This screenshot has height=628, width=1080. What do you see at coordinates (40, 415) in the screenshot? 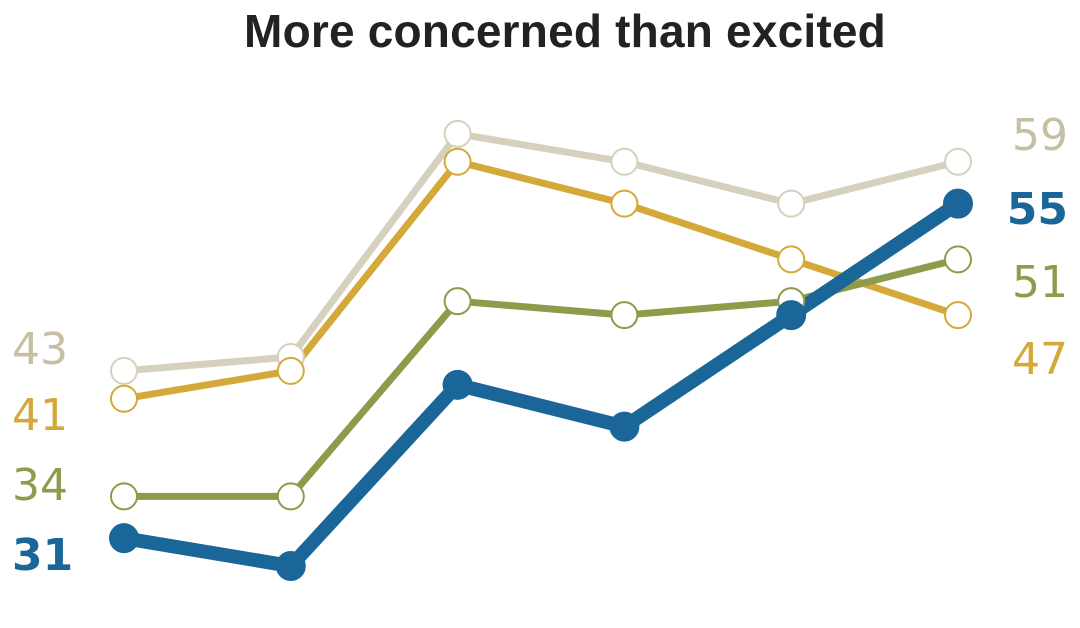
I see `series-2-start-label: 41` at bounding box center [40, 415].